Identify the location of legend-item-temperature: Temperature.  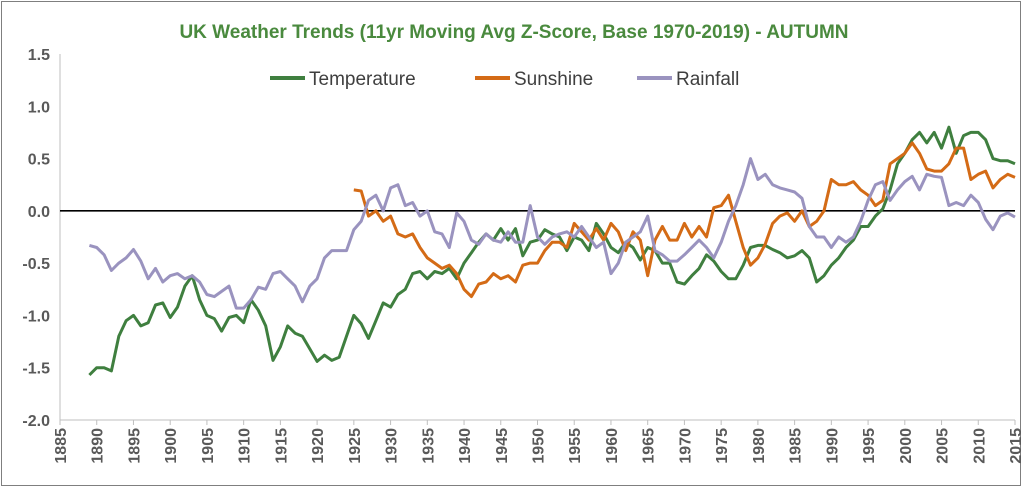
(343, 79).